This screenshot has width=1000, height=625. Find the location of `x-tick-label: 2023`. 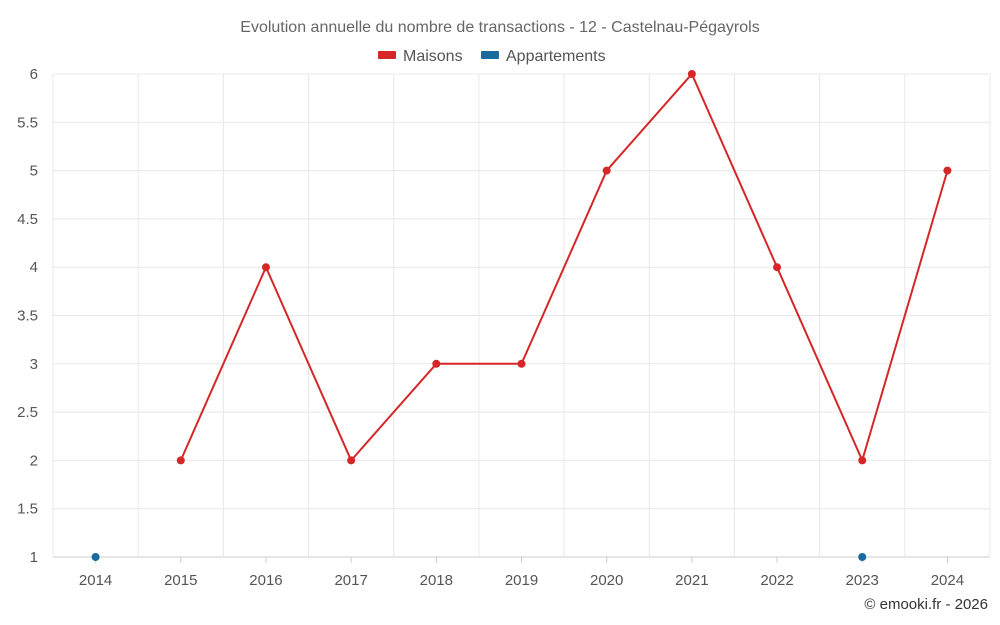

x-tick-label: 2023 is located at coordinates (862, 580).